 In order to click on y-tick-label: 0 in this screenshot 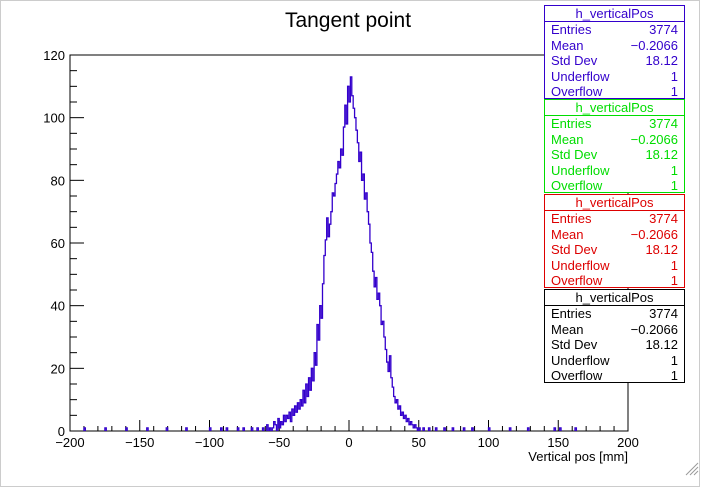, I will do `click(61, 431)`.